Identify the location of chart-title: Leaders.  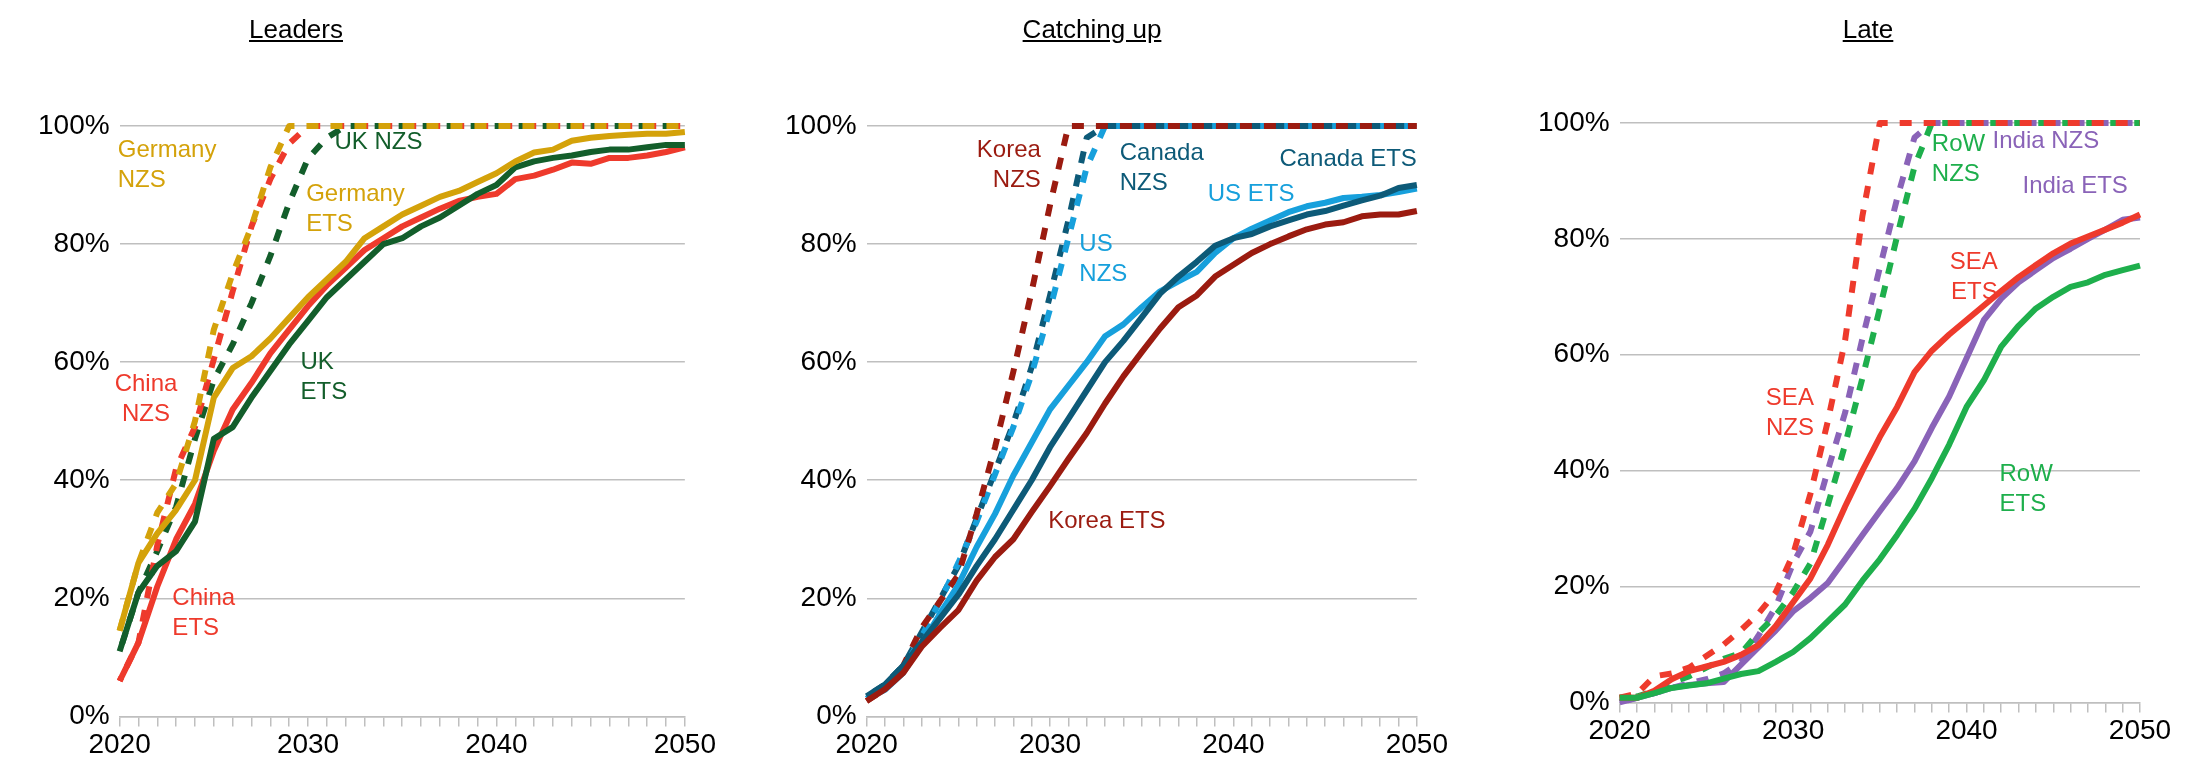
(296, 29).